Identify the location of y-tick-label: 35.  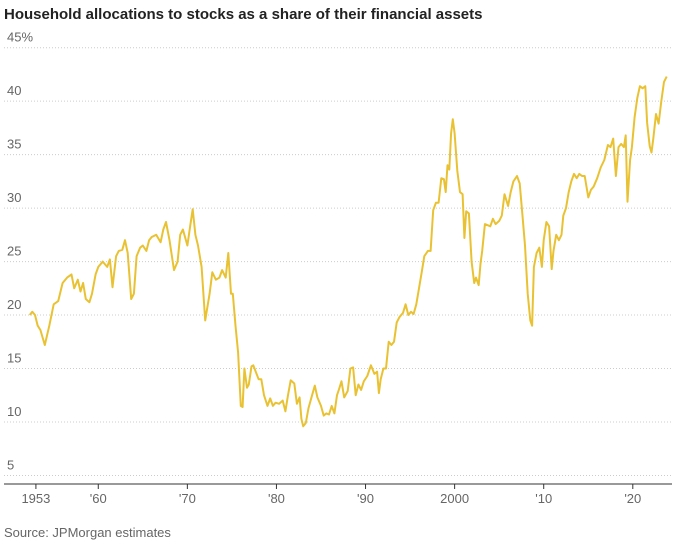
(14, 144).